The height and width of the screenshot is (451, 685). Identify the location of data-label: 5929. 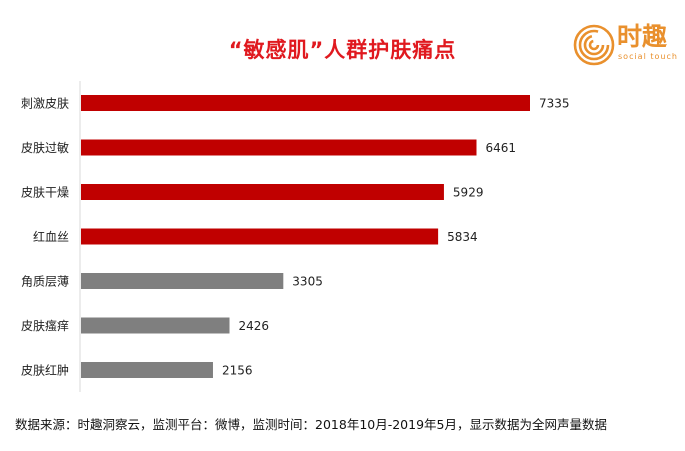
(468, 193).